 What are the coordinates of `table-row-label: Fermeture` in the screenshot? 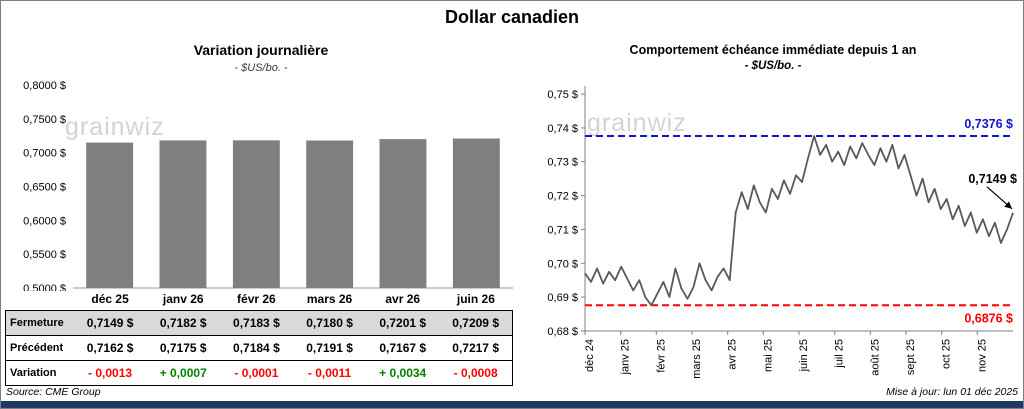 It's located at (37, 323).